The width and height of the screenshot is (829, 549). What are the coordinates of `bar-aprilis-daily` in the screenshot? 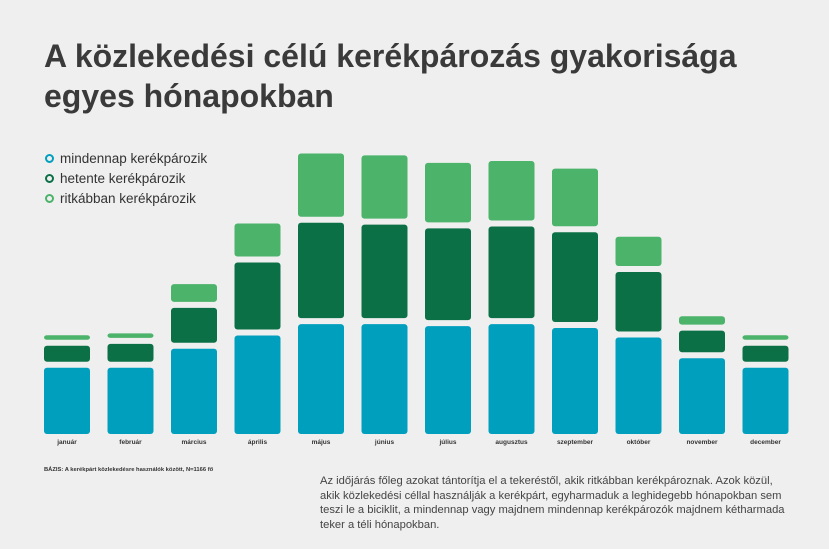 It's located at (257, 384).